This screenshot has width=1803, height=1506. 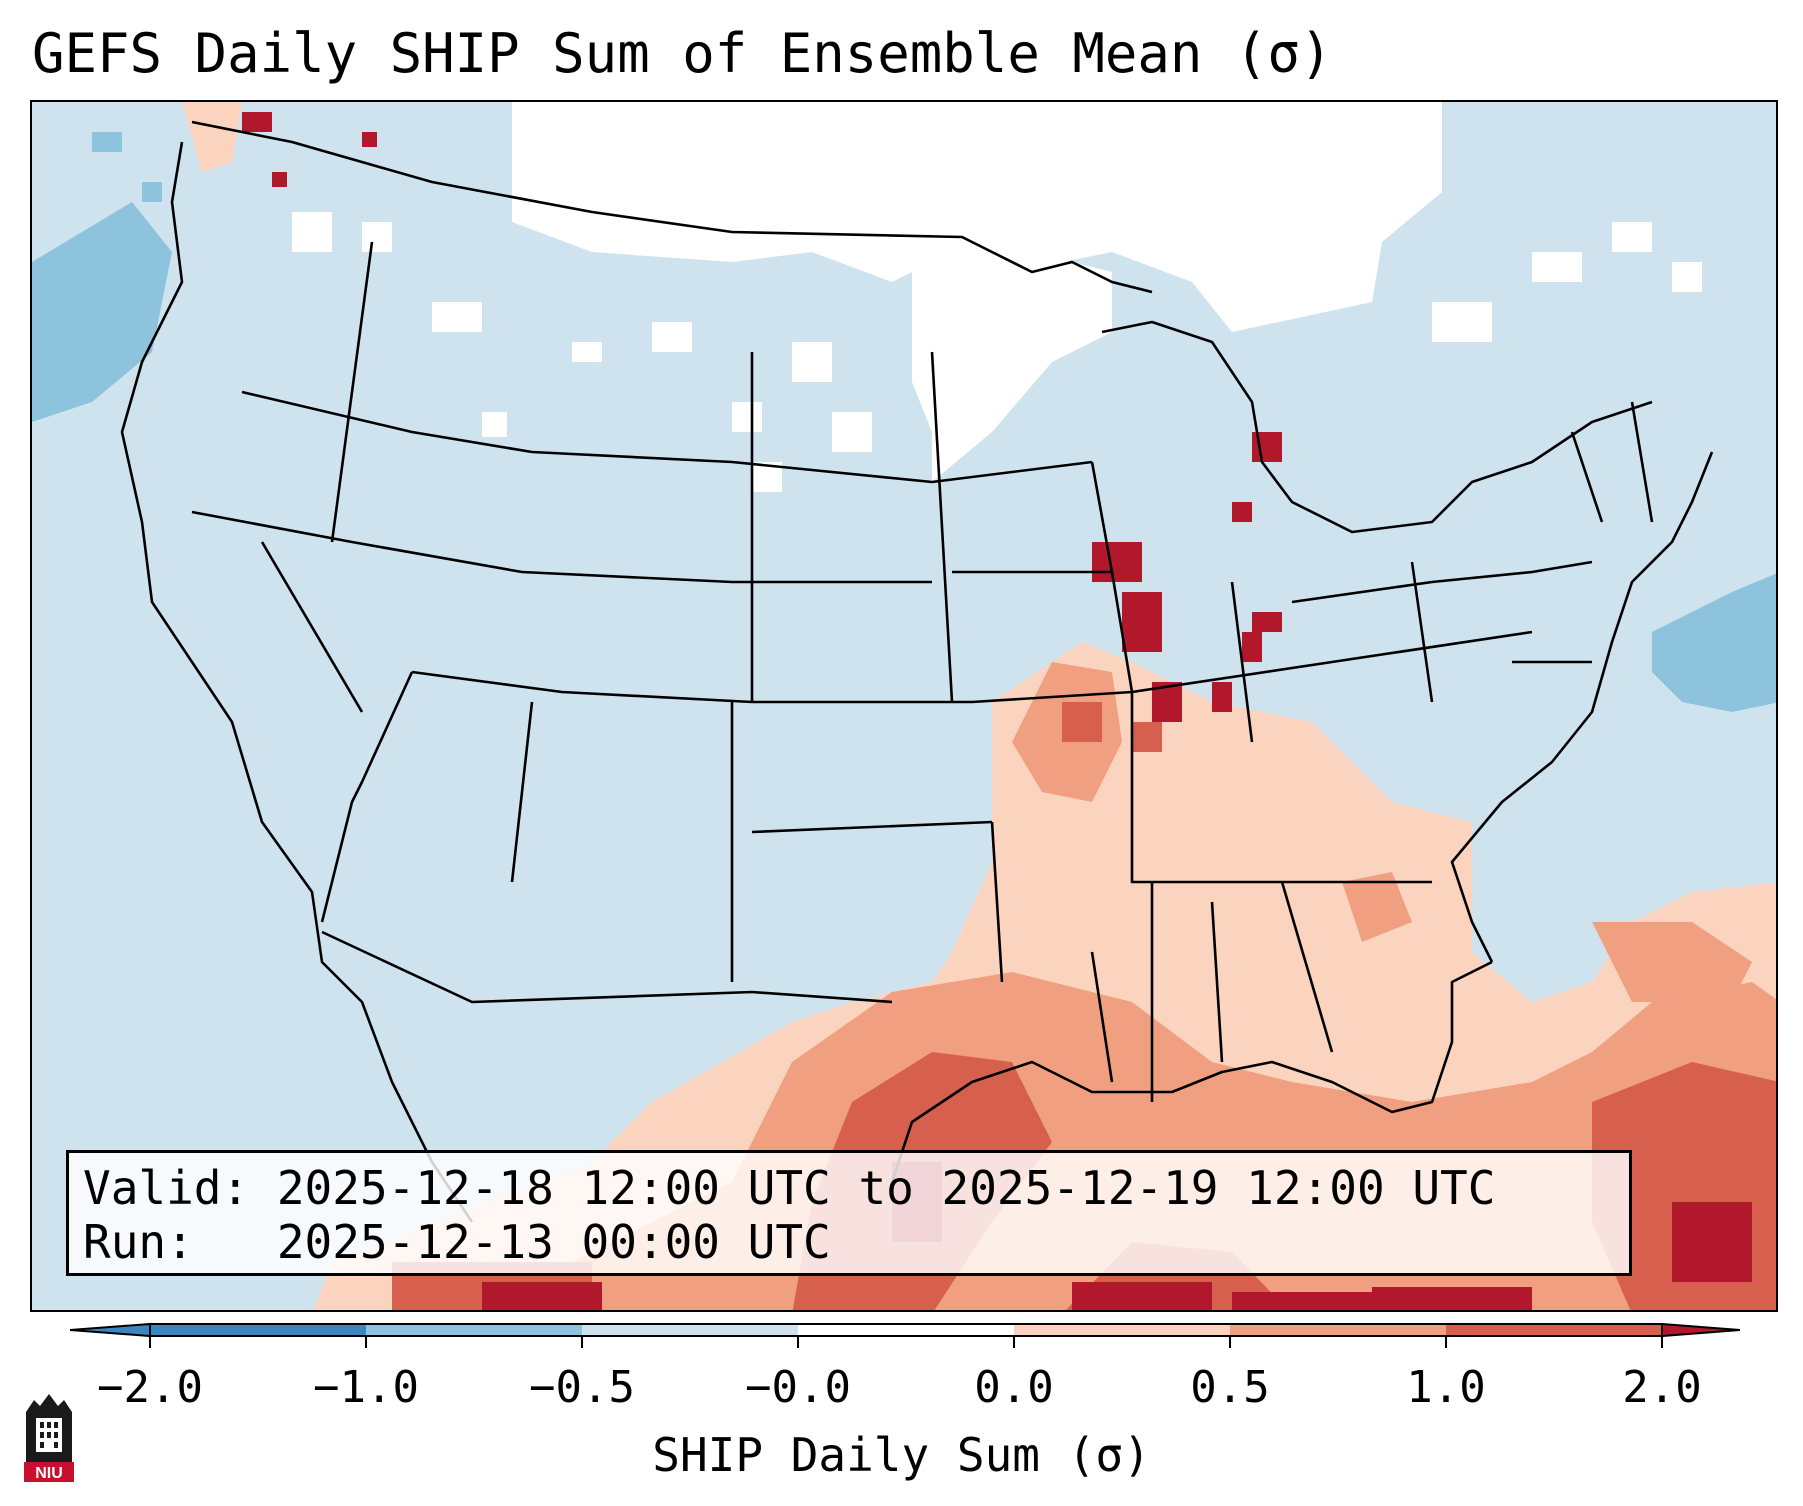 I want to click on colorbar-outline, so click(x=906, y=1330).